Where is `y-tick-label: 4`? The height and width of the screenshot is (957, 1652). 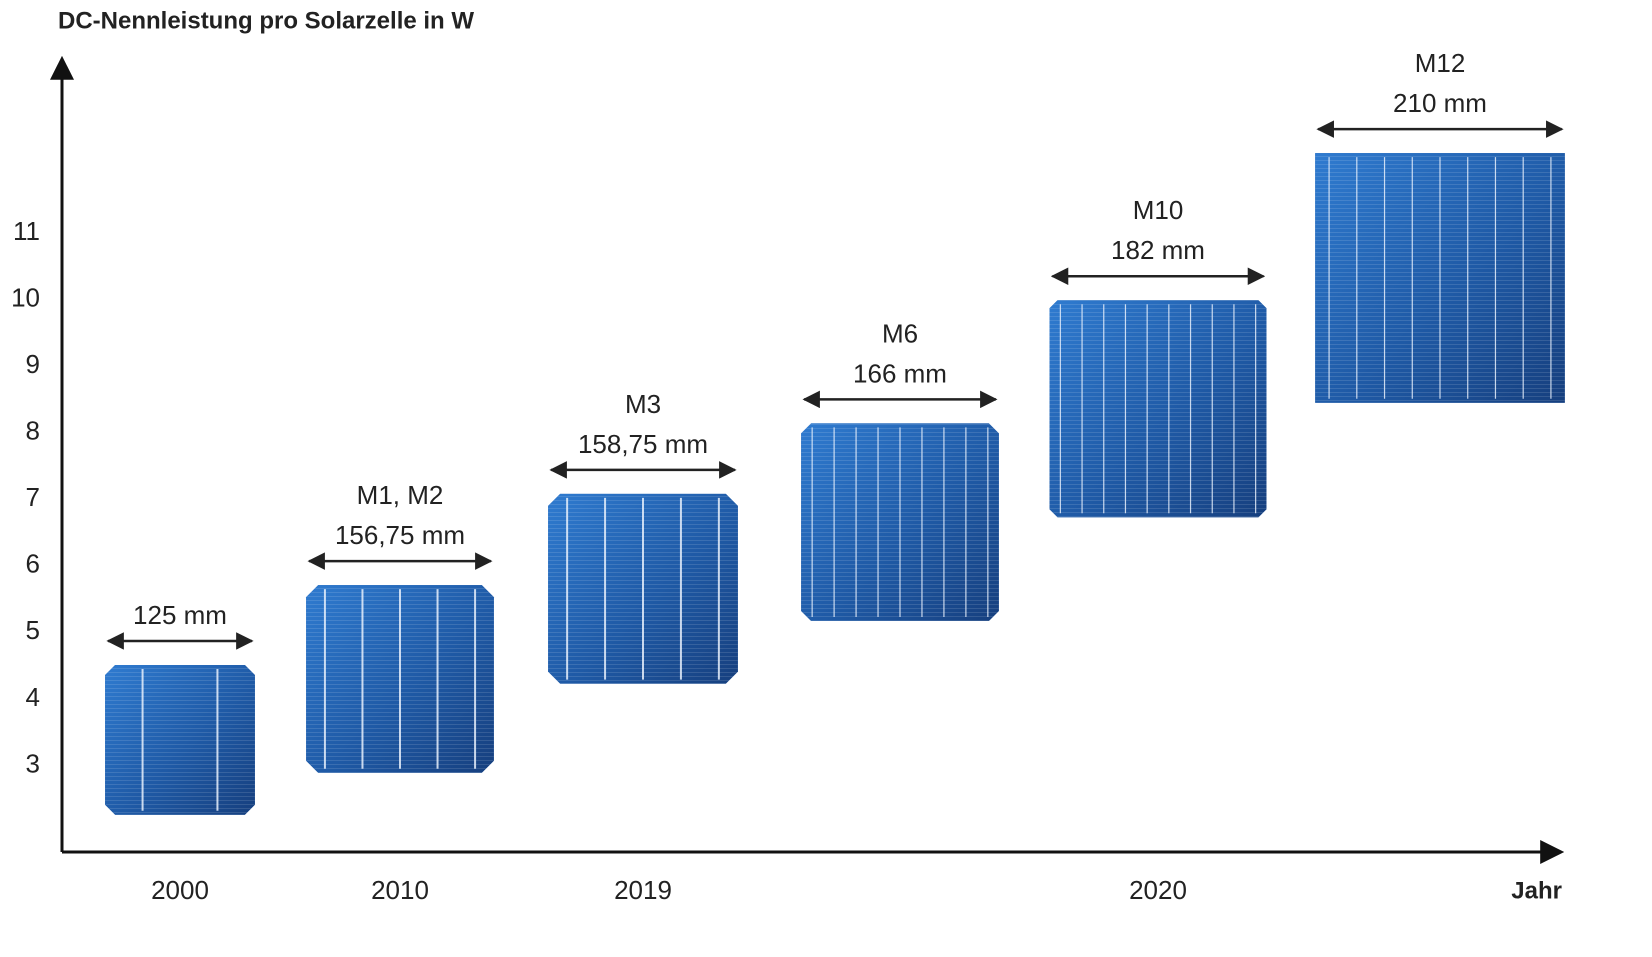
y-tick-label: 4 is located at coordinates (33, 697).